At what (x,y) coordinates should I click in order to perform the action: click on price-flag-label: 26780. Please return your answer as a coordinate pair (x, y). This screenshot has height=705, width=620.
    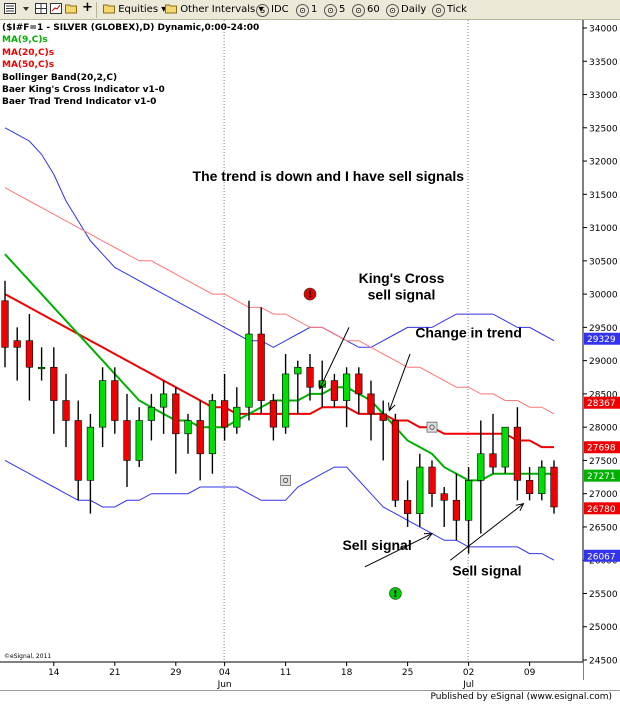
    Looking at the image, I should click on (601, 510).